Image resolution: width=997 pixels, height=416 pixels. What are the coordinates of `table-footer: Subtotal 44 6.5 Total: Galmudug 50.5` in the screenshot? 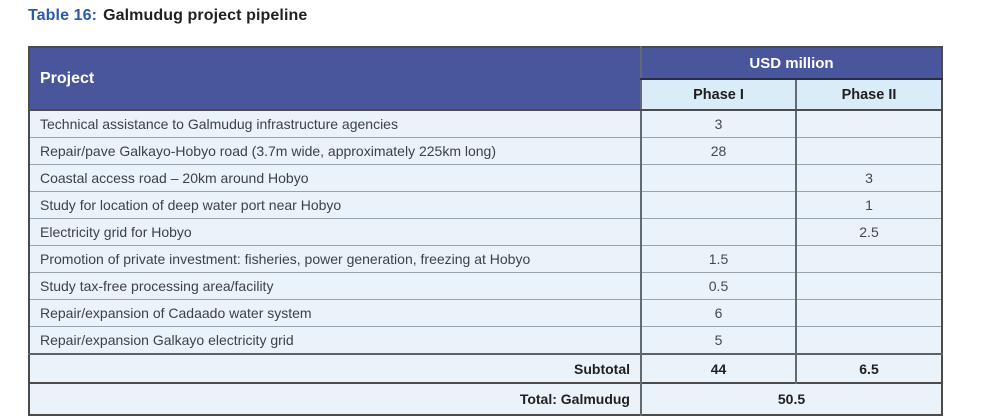 It's located at (485, 384).